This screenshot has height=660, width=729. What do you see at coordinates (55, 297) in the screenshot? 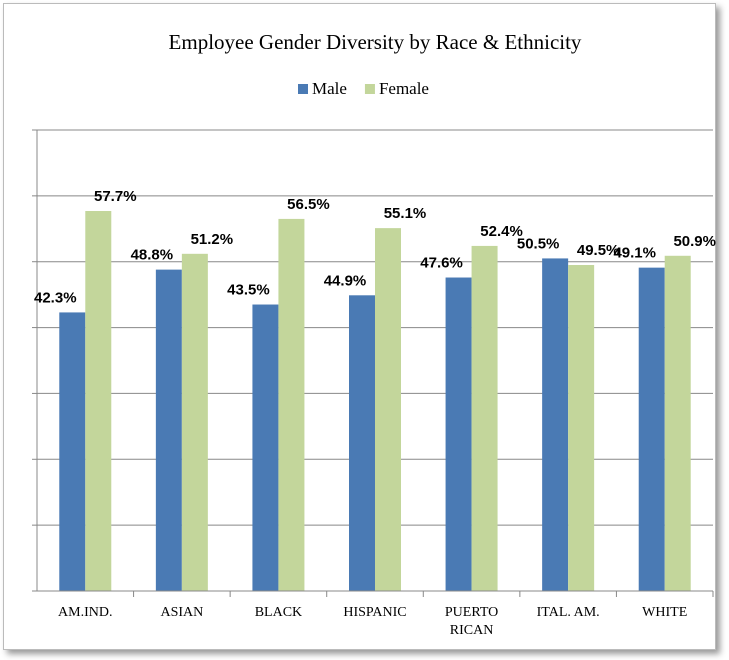
I see `data-label: 42.3%` at bounding box center [55, 297].